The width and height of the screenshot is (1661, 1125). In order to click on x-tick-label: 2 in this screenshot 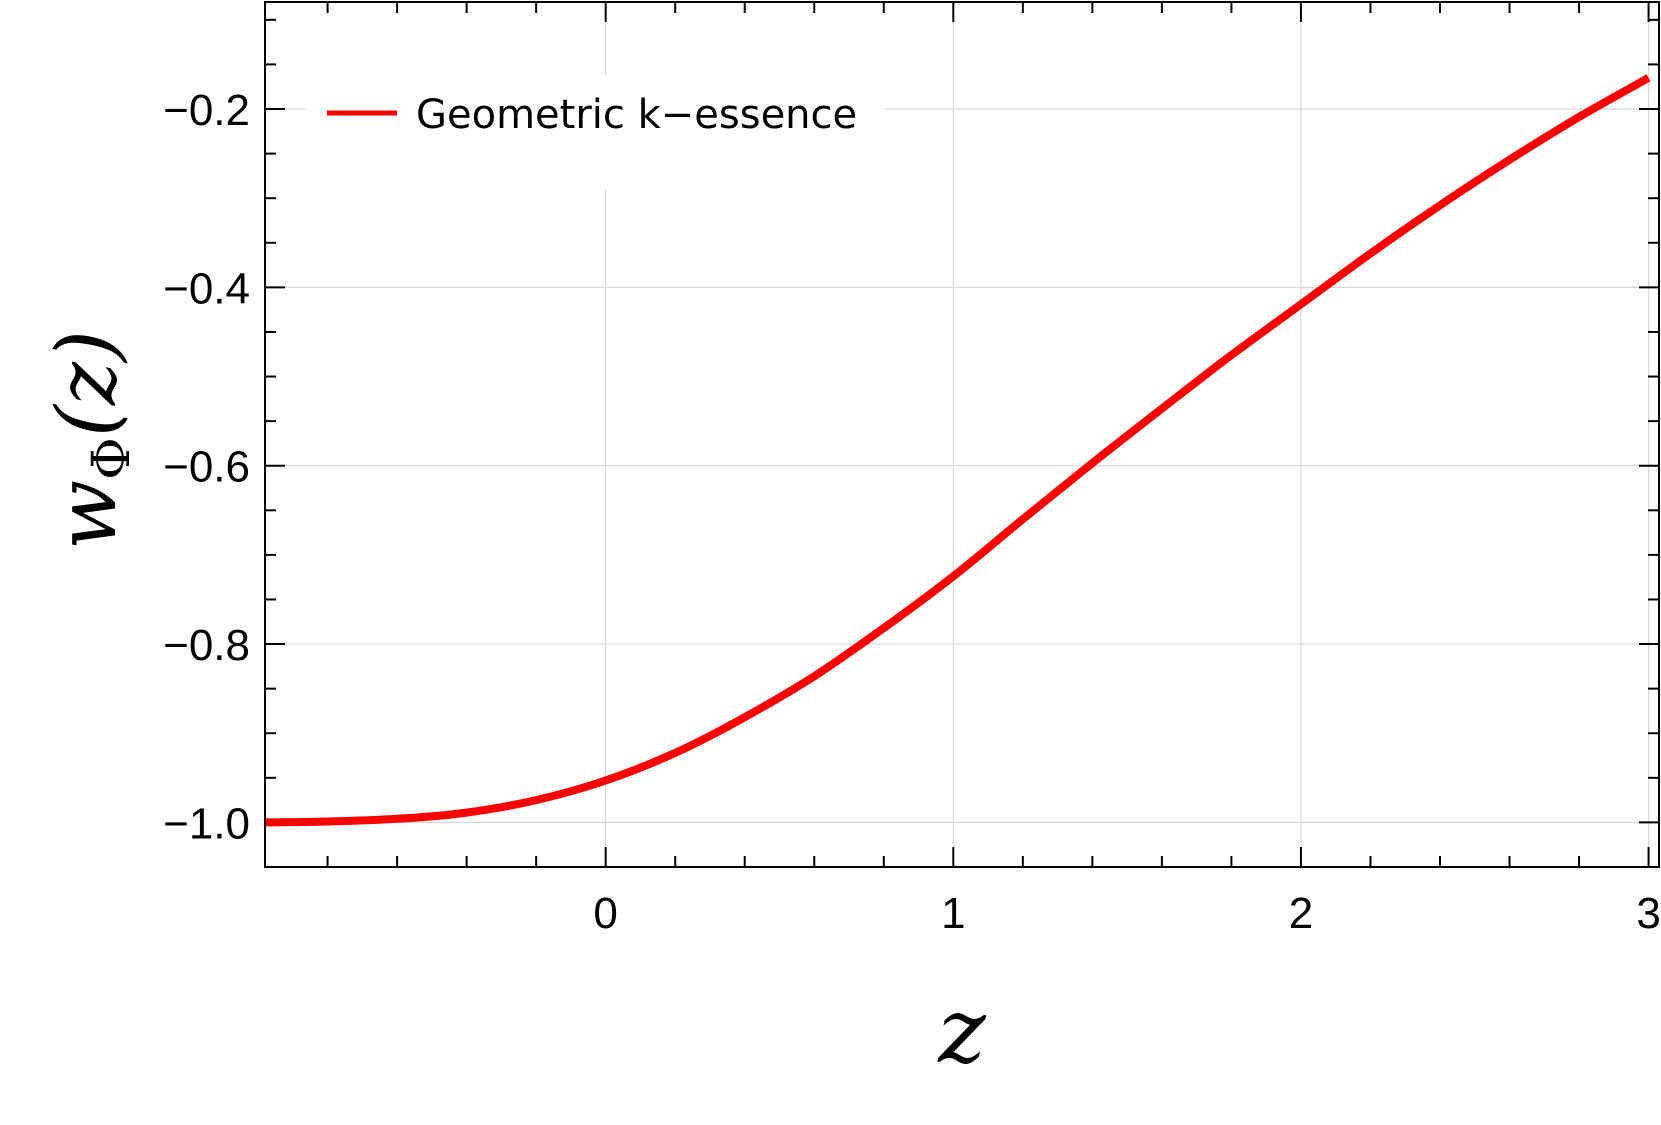, I will do `click(1301, 913)`.